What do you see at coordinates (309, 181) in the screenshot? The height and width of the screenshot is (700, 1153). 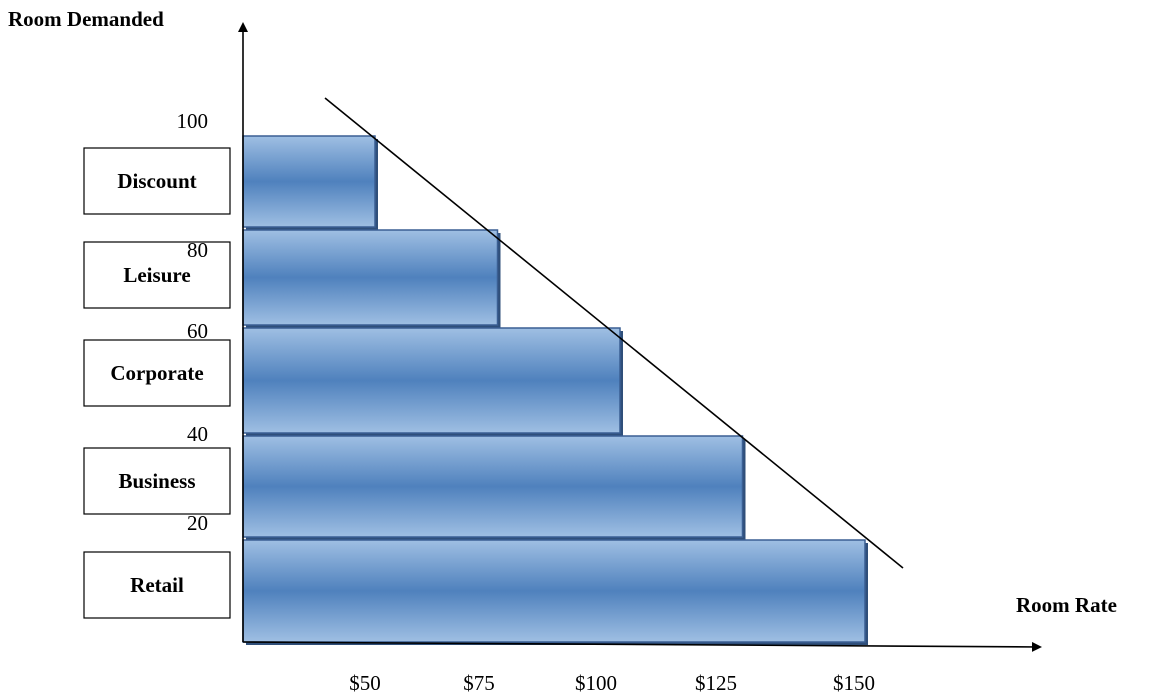 I see `bar-discount` at bounding box center [309, 181].